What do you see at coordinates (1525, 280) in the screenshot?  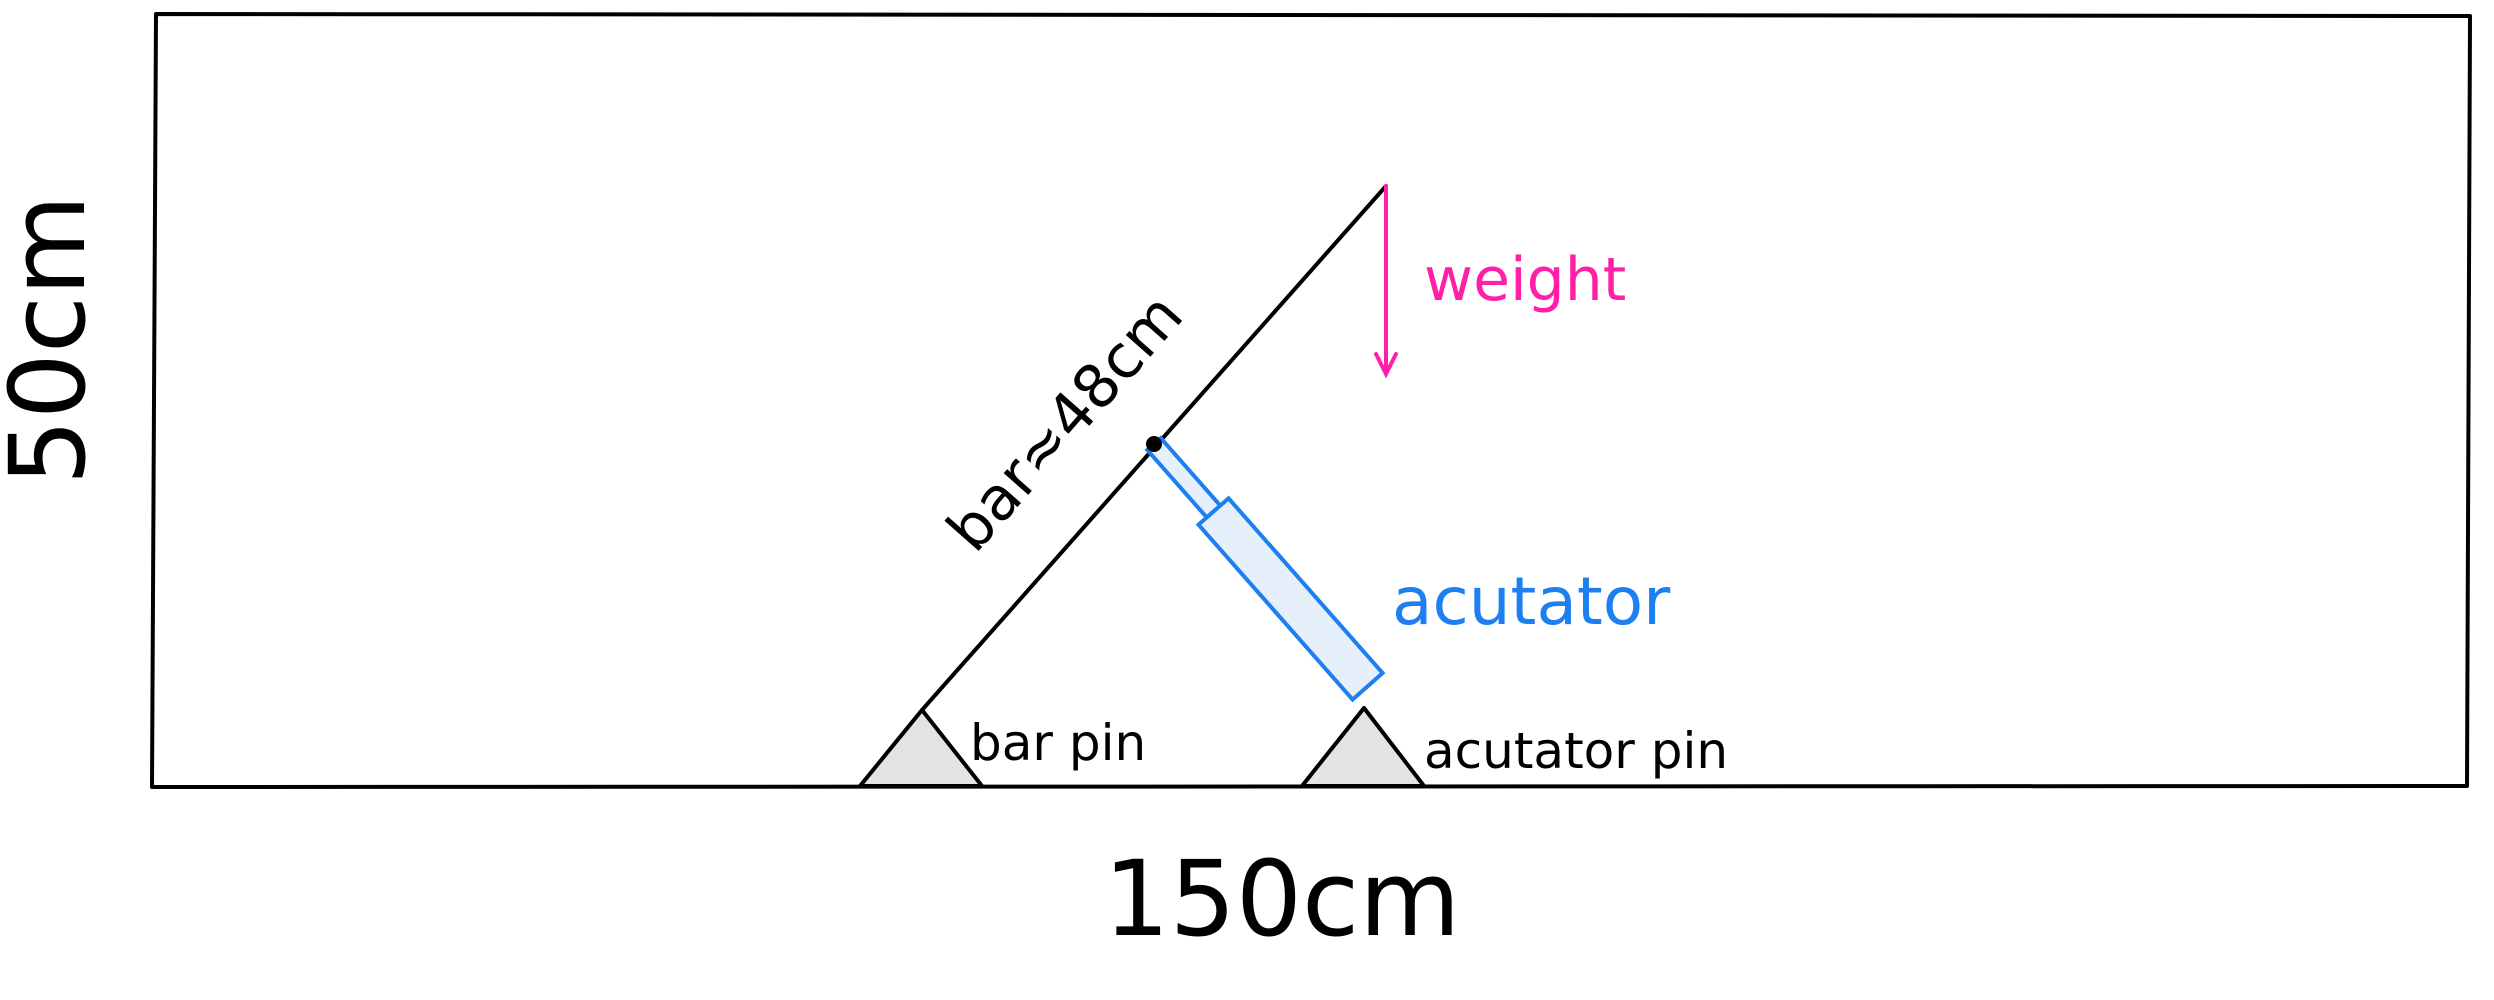 I see `weight-label: weight` at bounding box center [1525, 280].